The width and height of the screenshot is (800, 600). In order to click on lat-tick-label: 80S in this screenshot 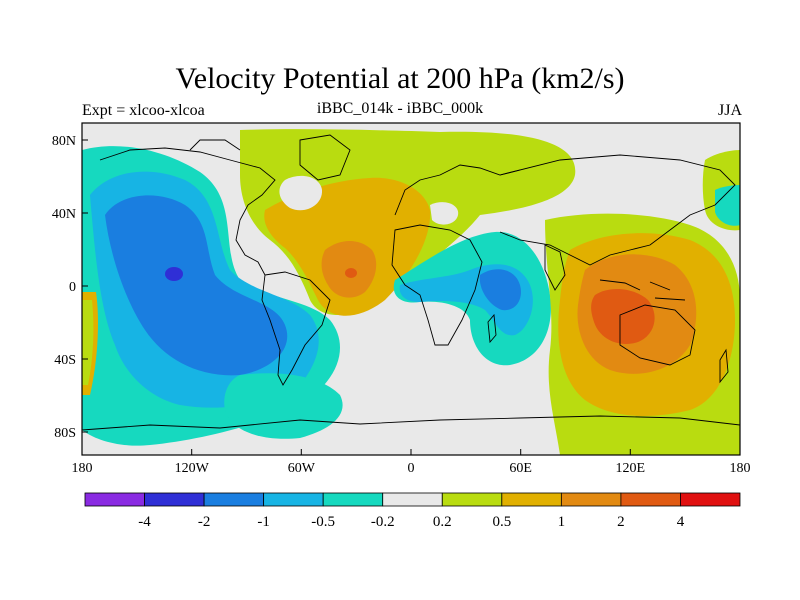, I will do `click(65, 433)`.